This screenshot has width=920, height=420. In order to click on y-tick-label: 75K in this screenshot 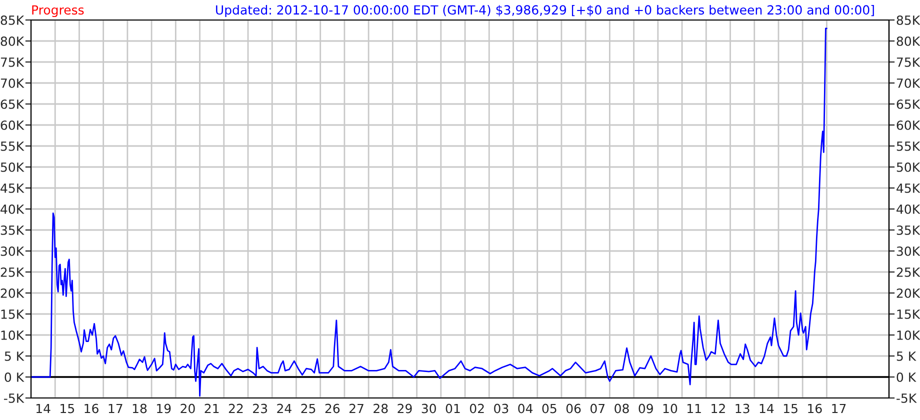, I will do `click(12, 62)`.